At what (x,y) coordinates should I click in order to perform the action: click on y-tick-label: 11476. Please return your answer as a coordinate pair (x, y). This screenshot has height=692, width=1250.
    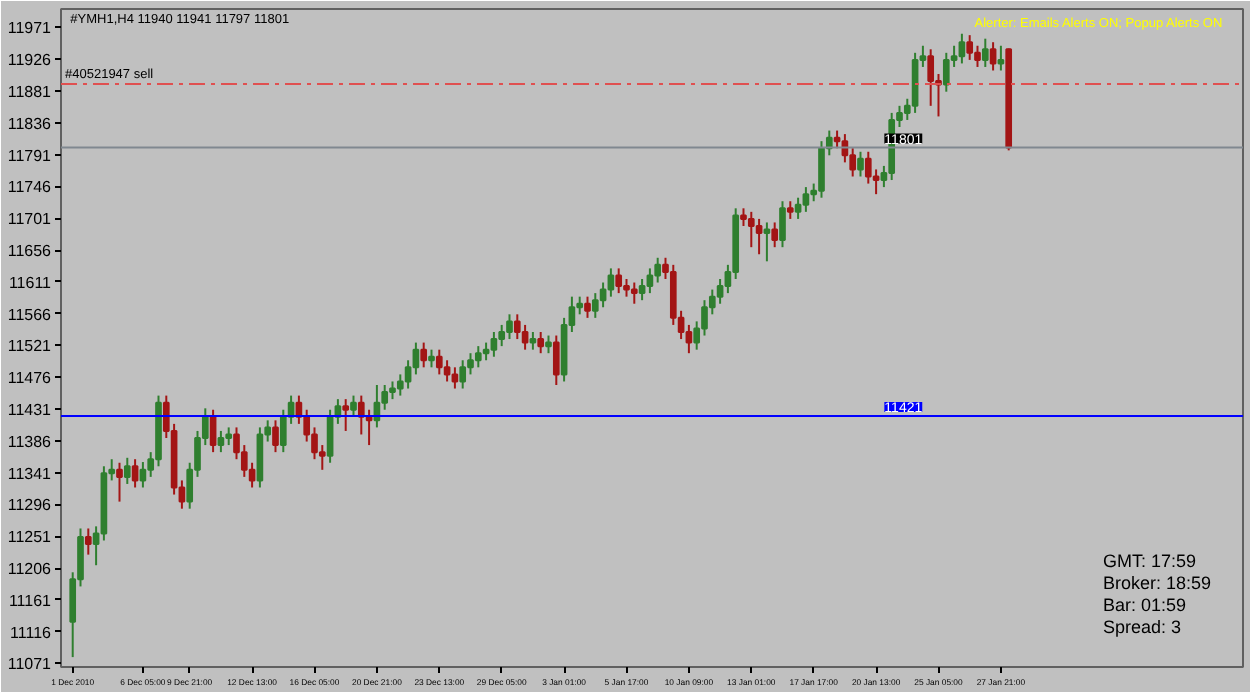
    Looking at the image, I should click on (30, 378).